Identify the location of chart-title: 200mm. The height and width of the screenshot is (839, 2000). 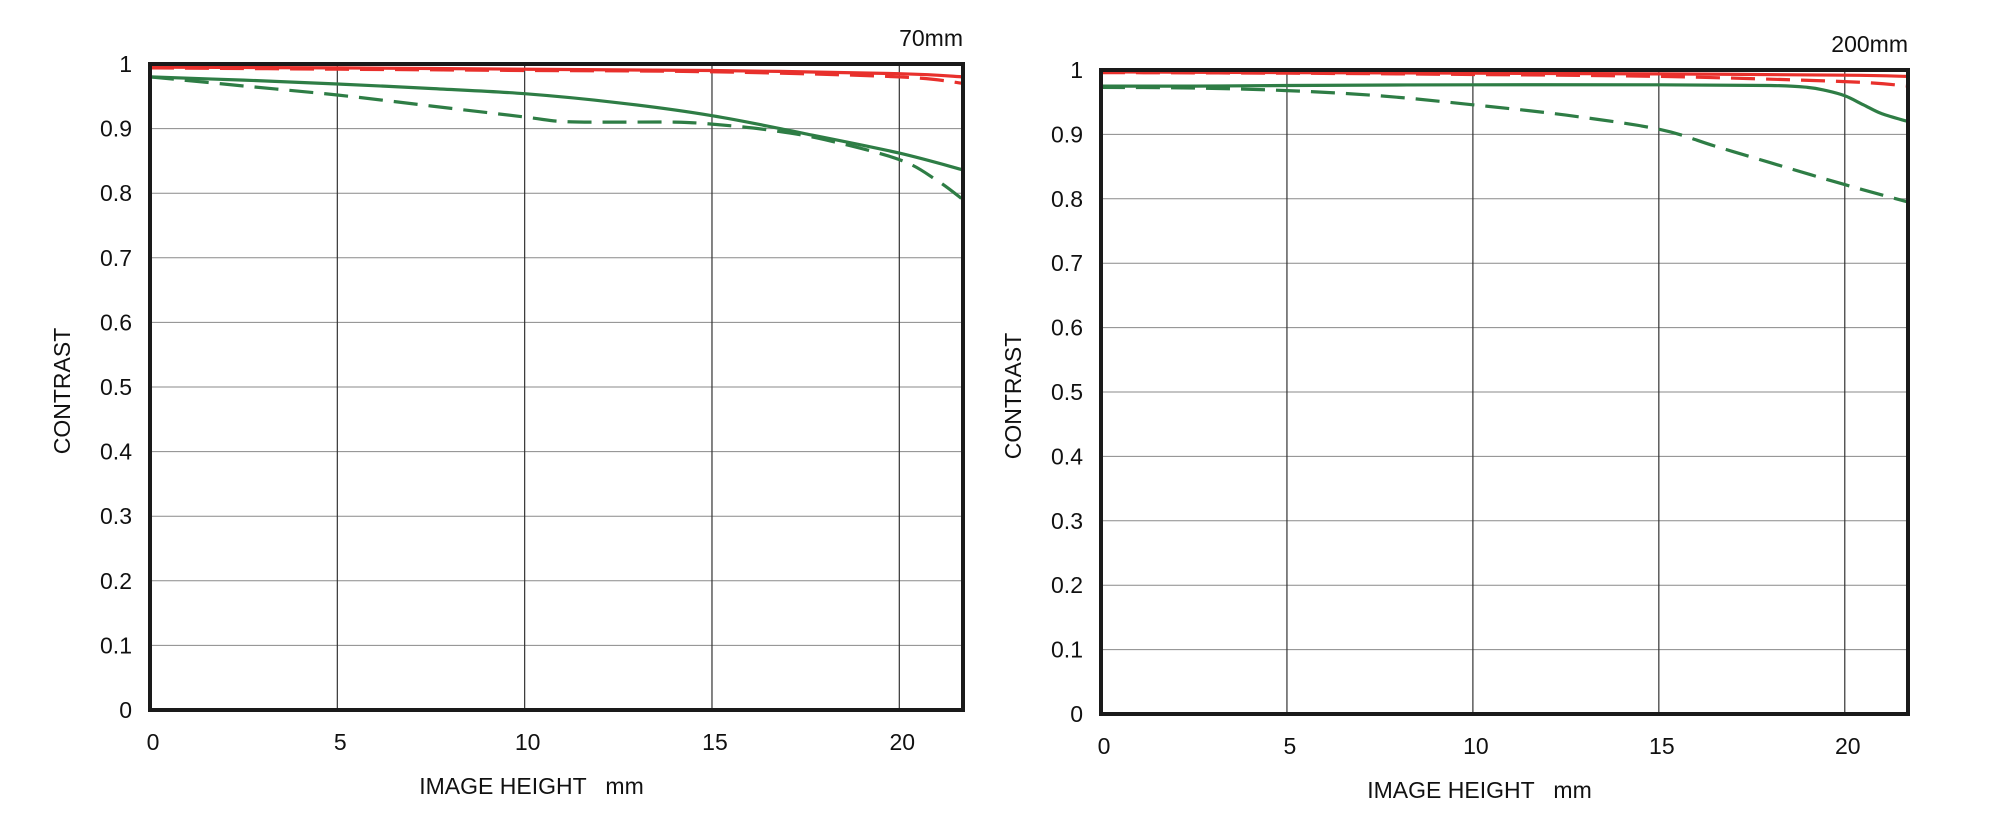
(1869, 44).